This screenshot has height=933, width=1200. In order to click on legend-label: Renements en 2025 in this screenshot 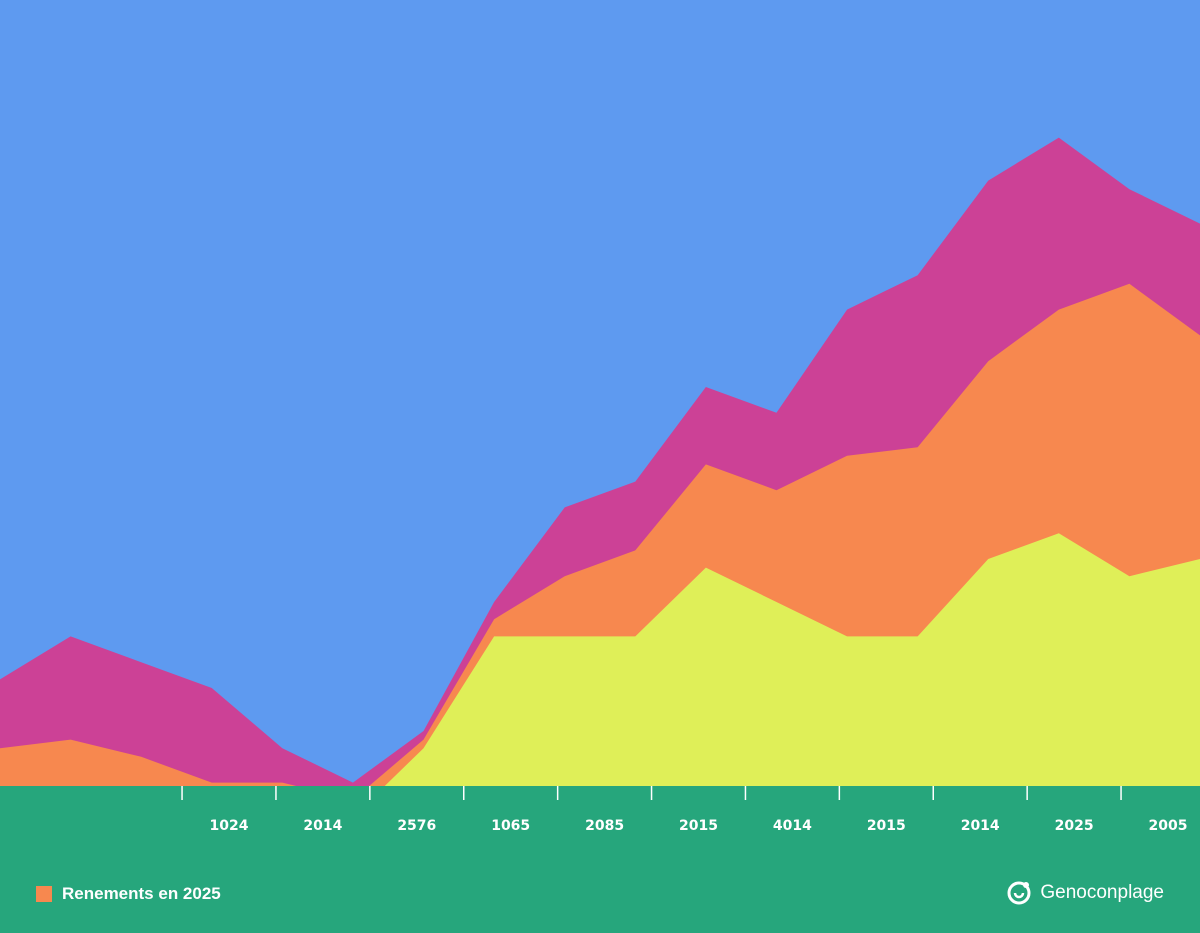, I will do `click(141, 893)`.